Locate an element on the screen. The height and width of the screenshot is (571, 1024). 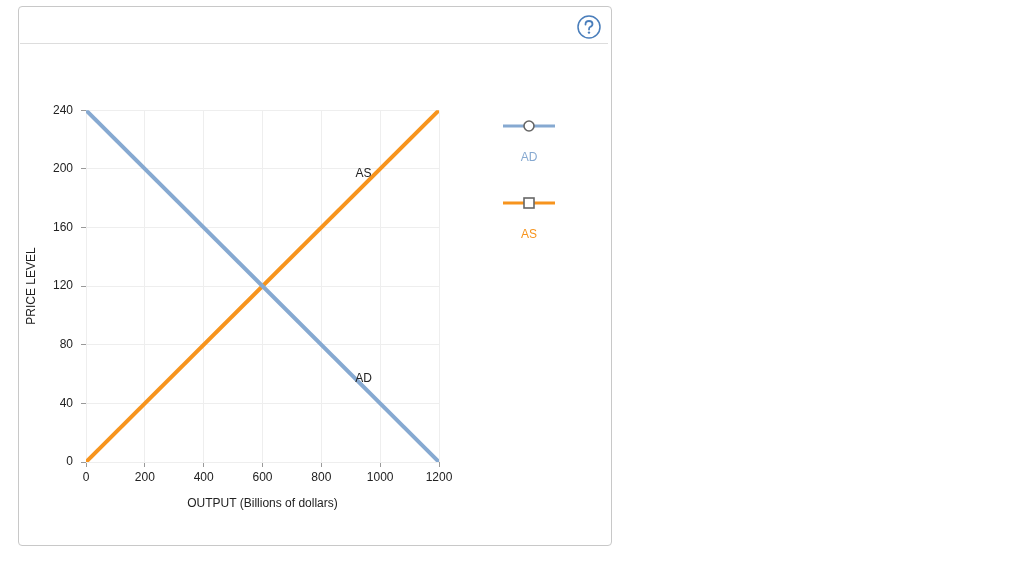
annotation: AD is located at coordinates (364, 378).